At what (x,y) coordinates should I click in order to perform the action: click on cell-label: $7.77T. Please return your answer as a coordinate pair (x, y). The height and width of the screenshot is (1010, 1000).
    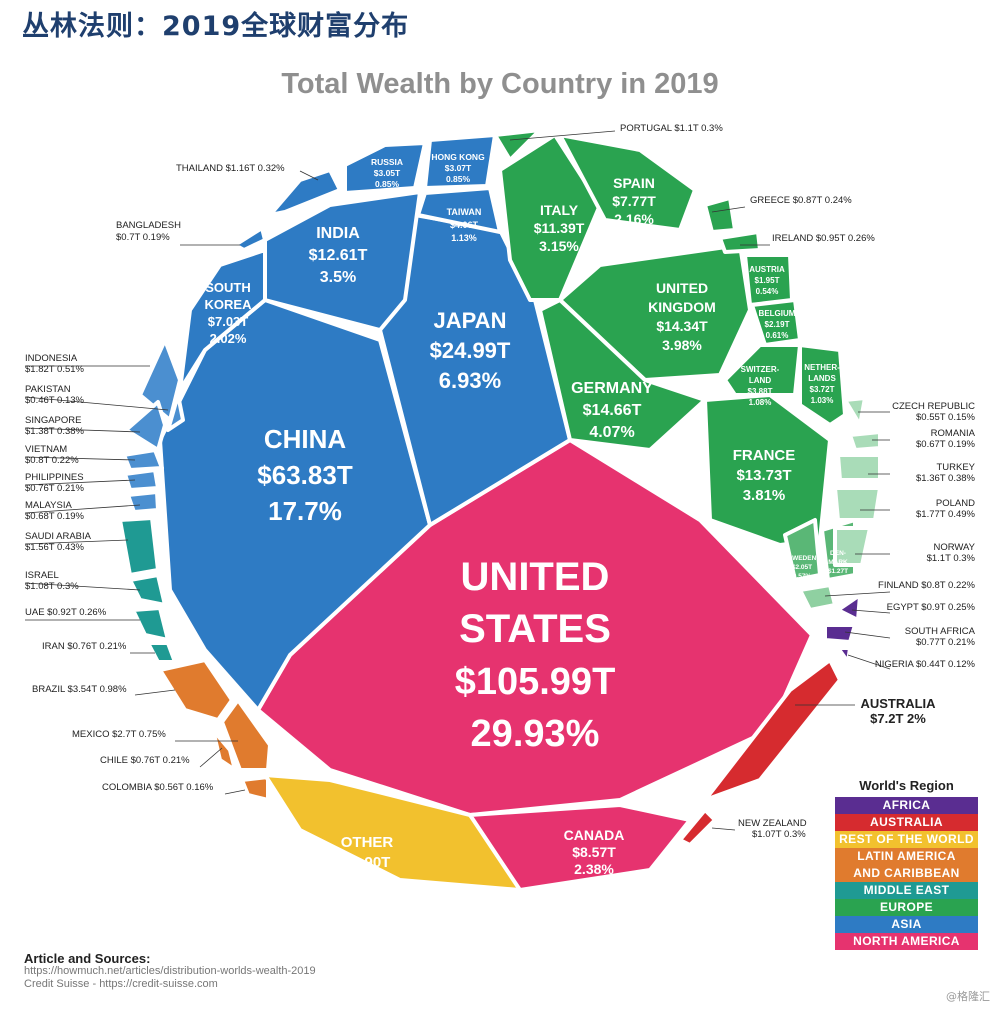
    Looking at the image, I should click on (634, 201).